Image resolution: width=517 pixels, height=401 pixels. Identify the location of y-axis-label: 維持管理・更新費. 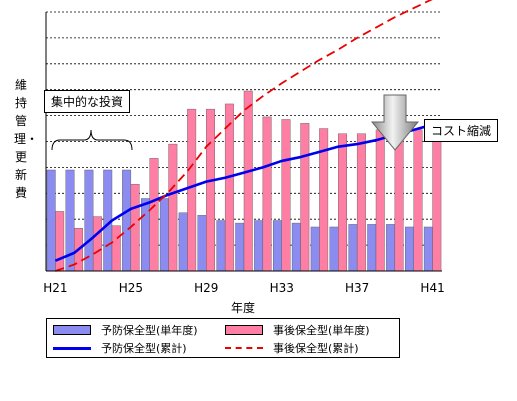
(26, 139).